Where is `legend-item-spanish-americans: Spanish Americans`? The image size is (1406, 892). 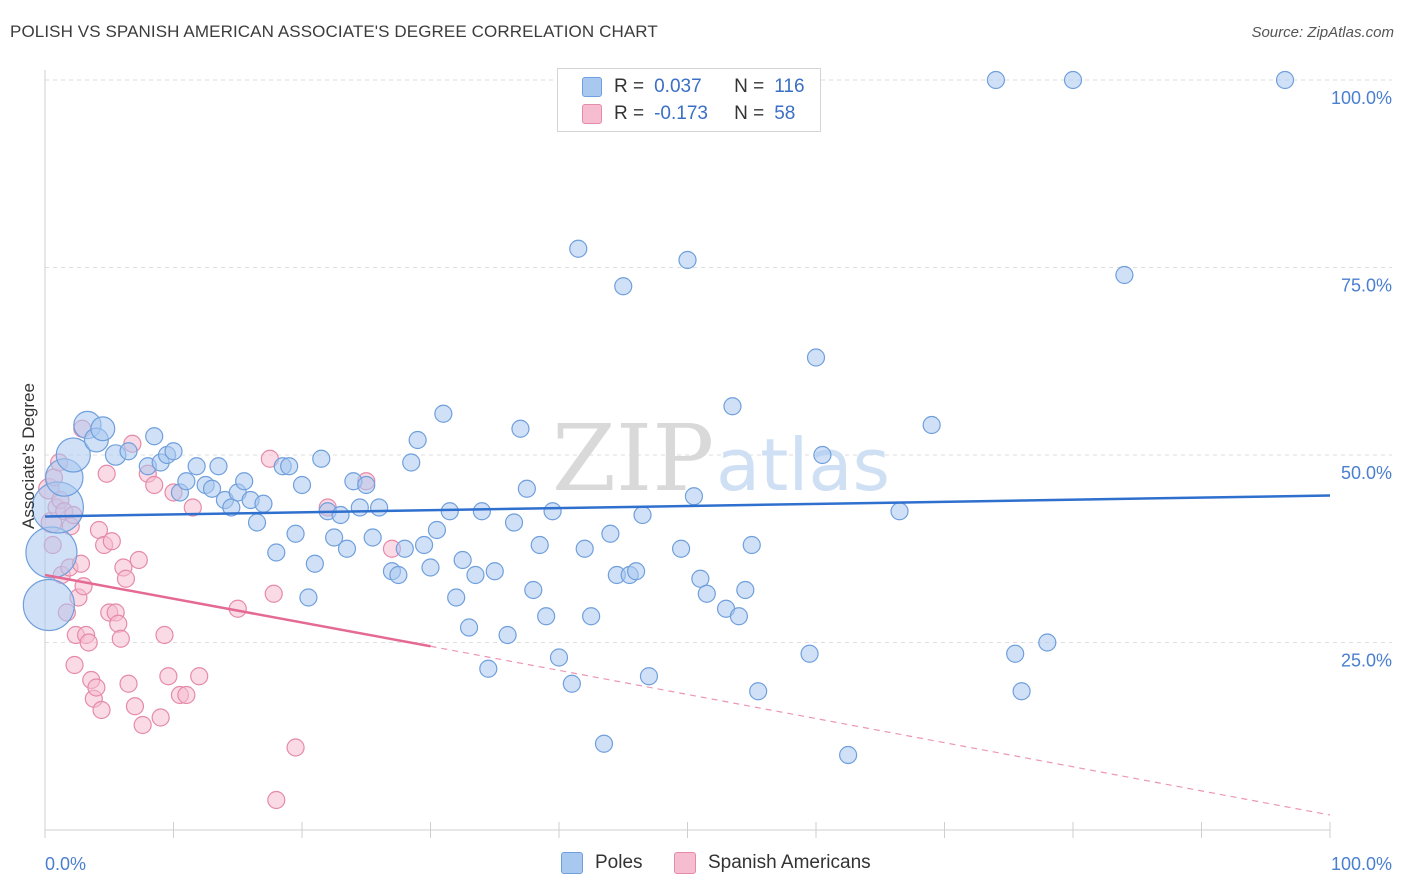 legend-item-spanish-americans: Spanish Americans is located at coordinates (772, 863).